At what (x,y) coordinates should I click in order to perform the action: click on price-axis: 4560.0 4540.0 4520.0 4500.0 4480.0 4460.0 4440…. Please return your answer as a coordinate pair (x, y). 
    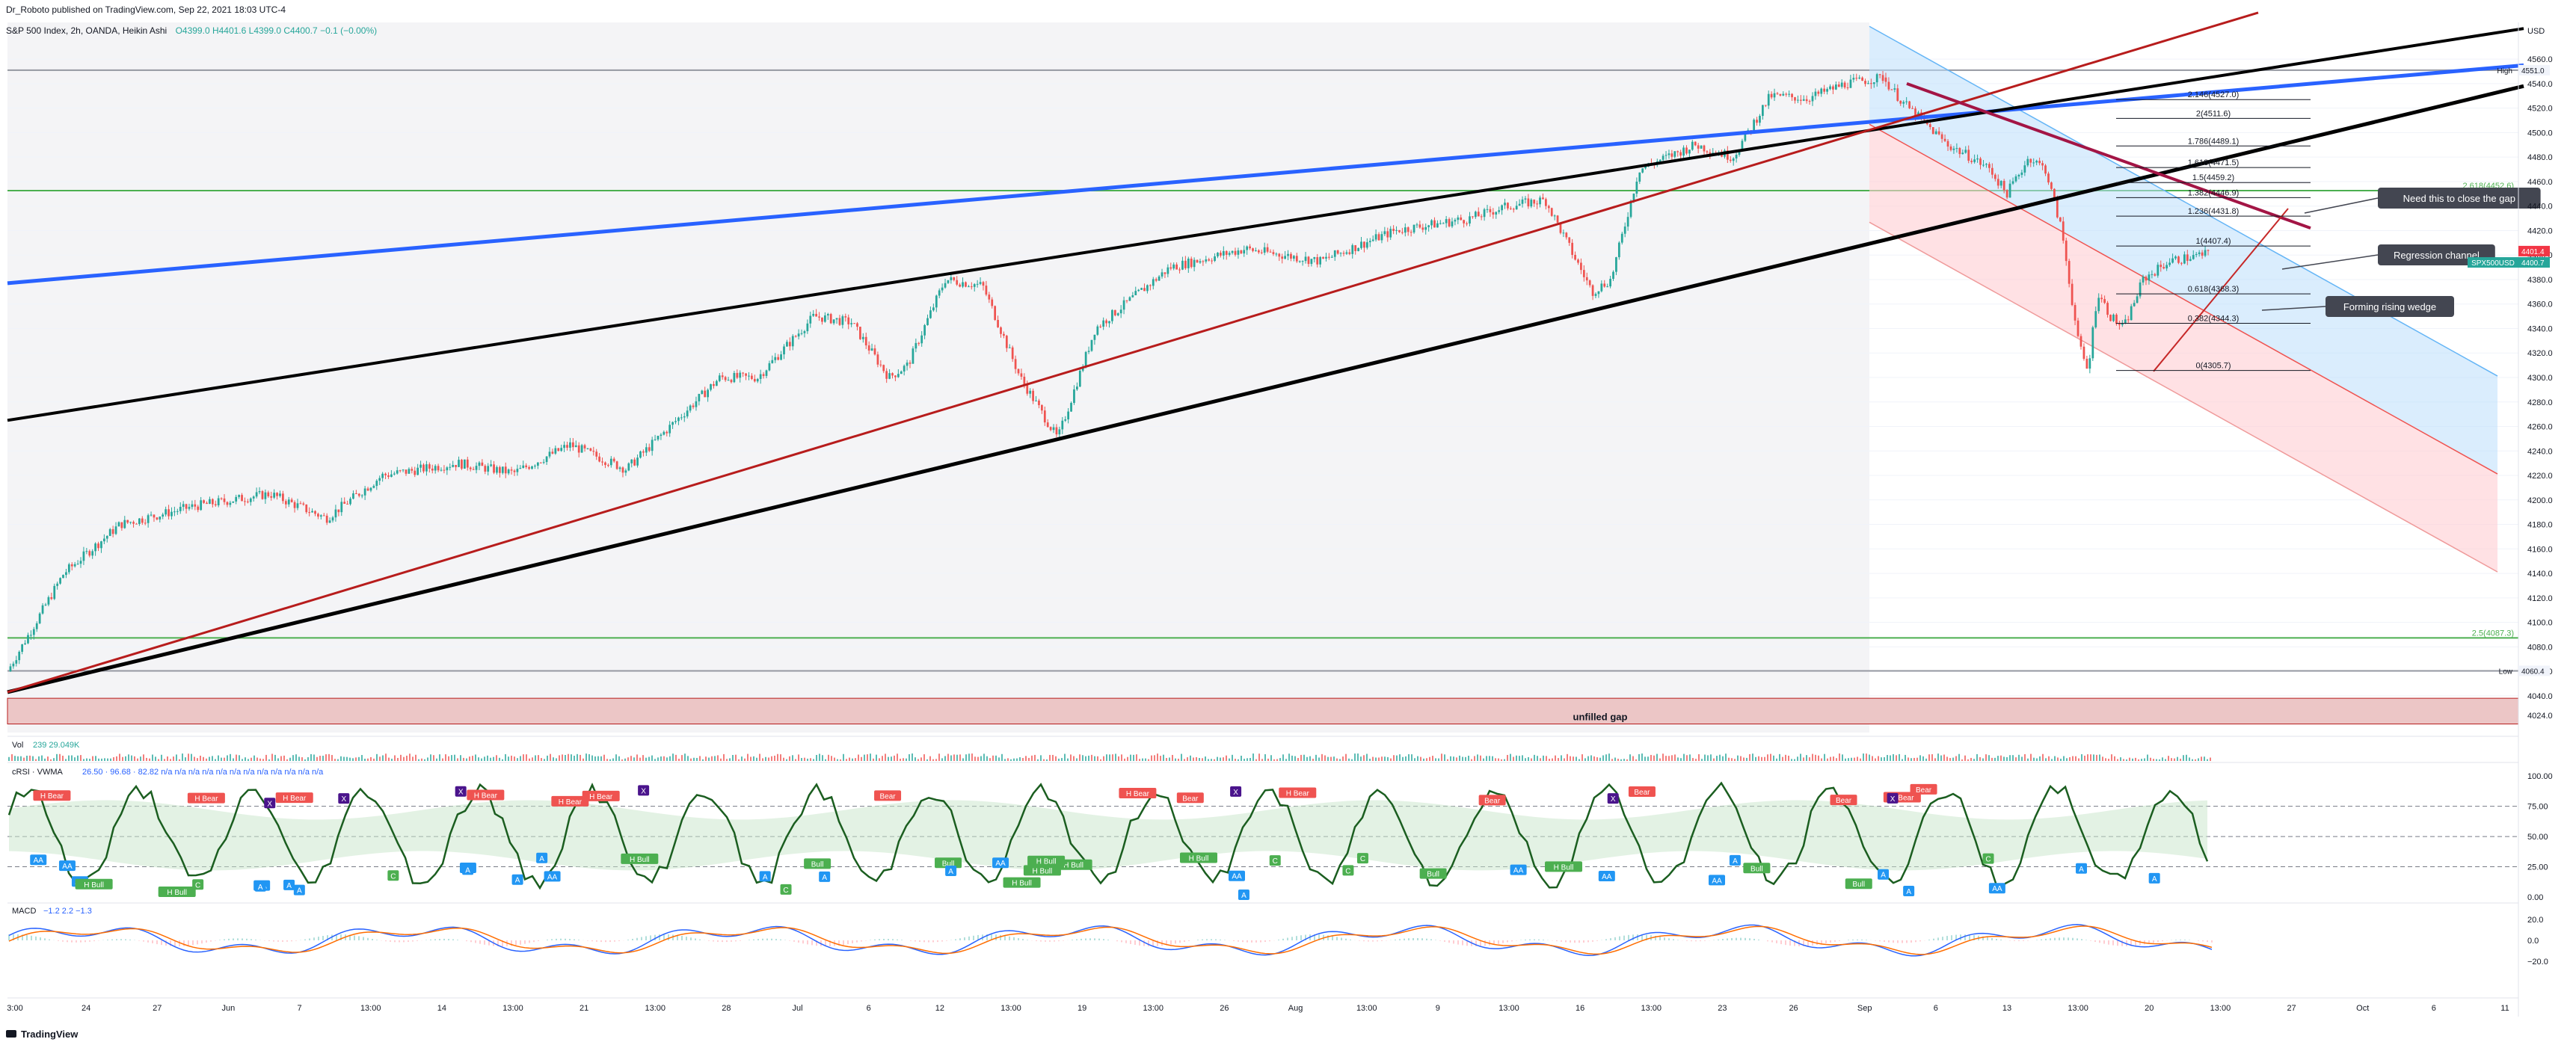
    Looking at the image, I should click on (2510, 519).